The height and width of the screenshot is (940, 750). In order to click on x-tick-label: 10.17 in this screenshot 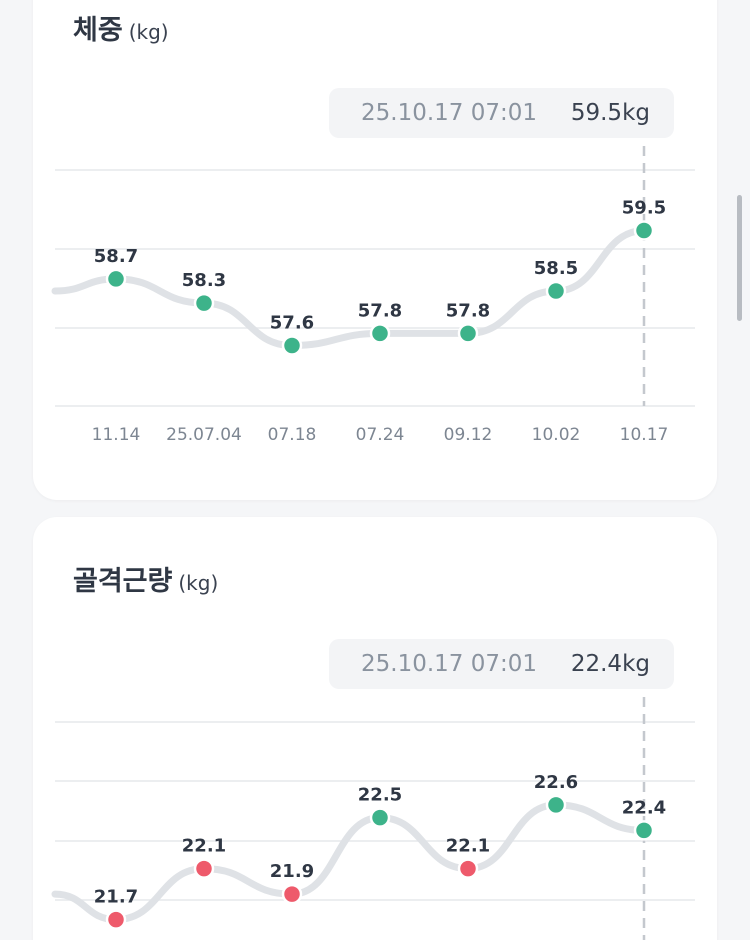, I will do `click(644, 435)`.